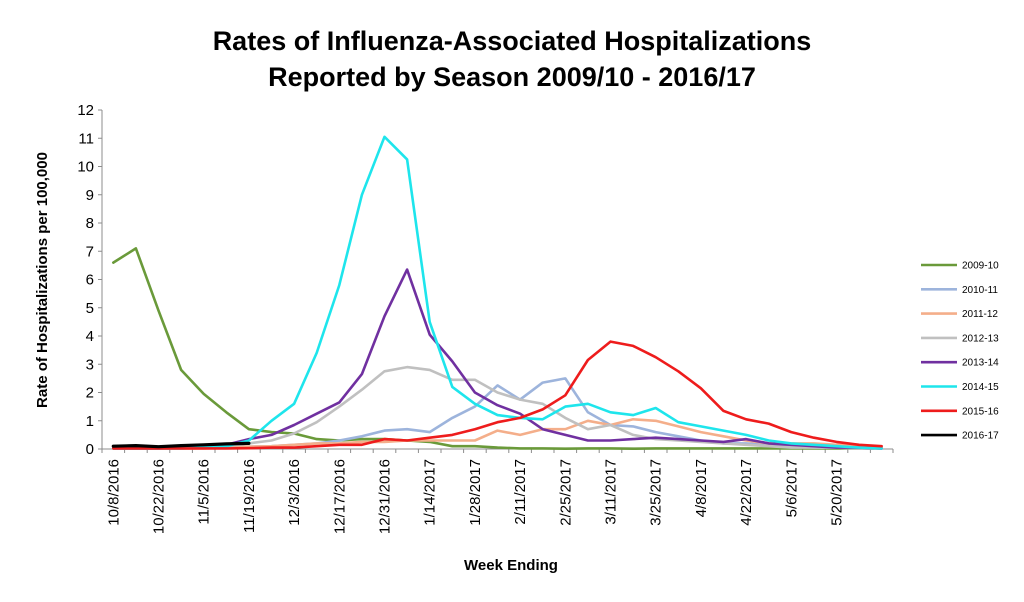 Image resolution: width=1024 pixels, height=602 pixels. What do you see at coordinates (656, 492) in the screenshot?
I see `x-tick-label: 3/25/2017` at bounding box center [656, 492].